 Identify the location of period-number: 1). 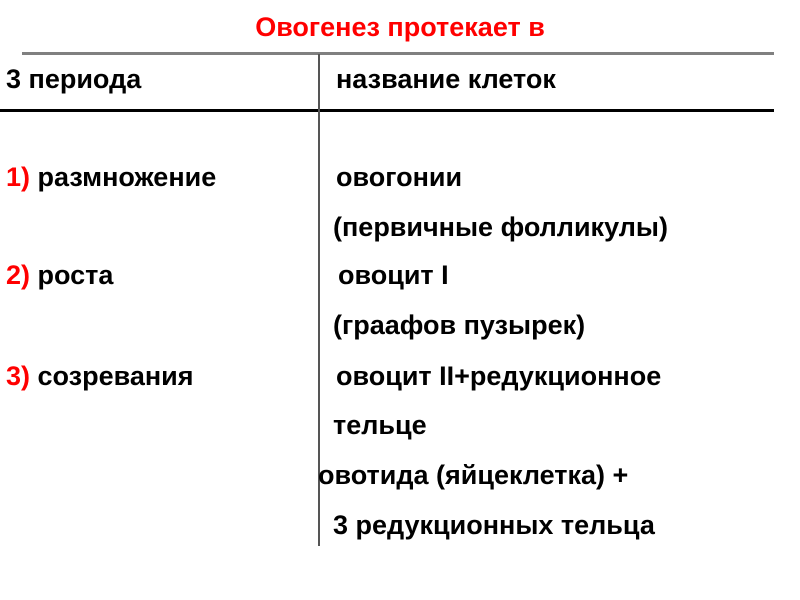
(18, 177).